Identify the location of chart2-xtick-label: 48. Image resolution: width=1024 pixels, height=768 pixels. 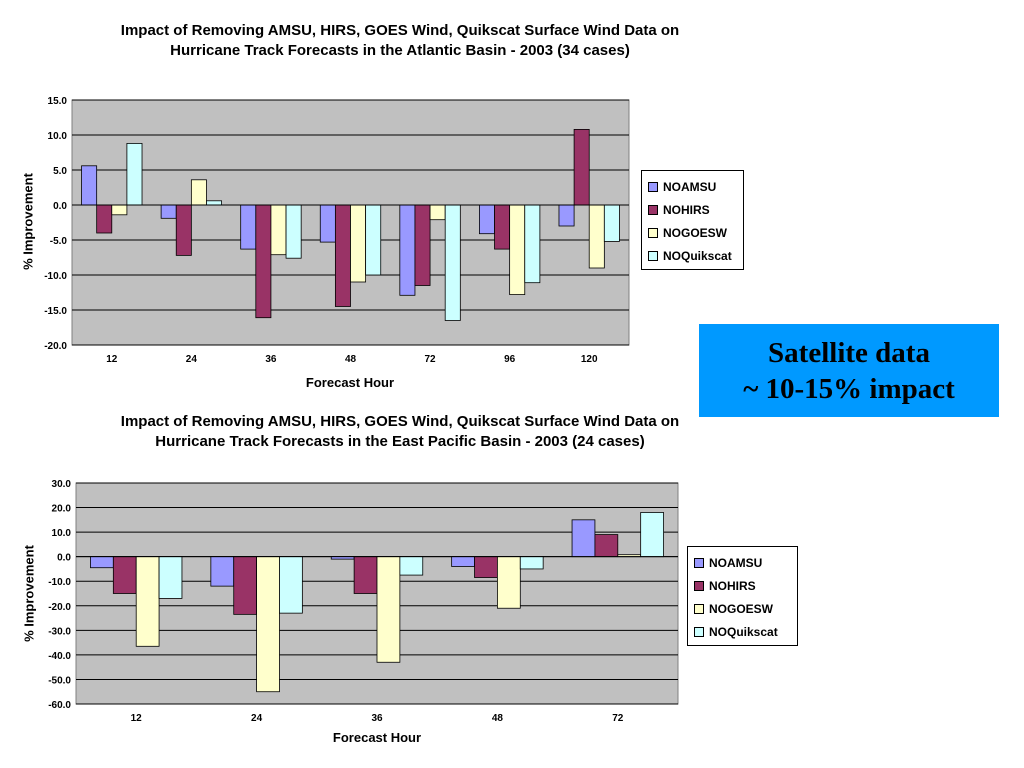
(498, 718).